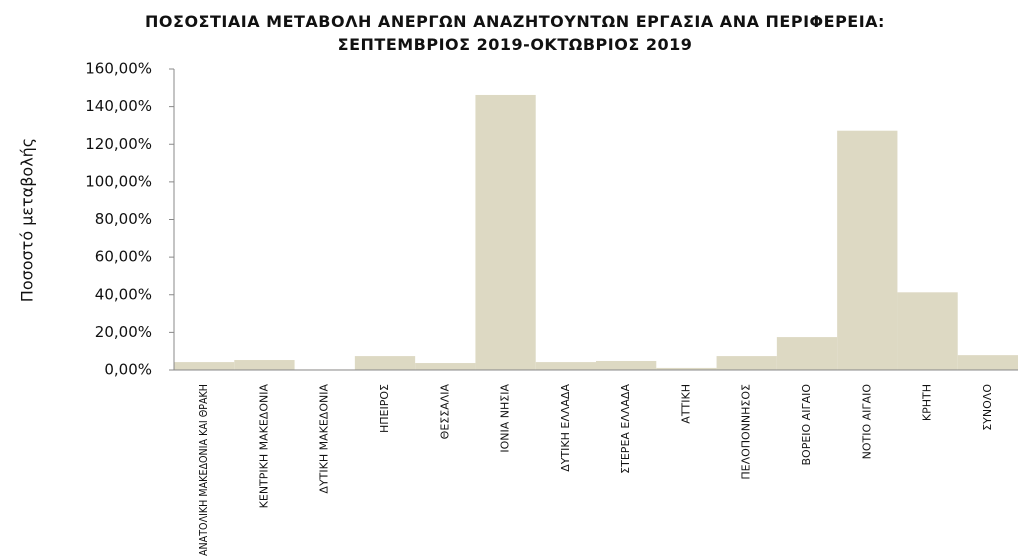 The image size is (1018, 559). I want to click on x-tick-label: ΑΤΤΙΚΗ, so click(685, 404).